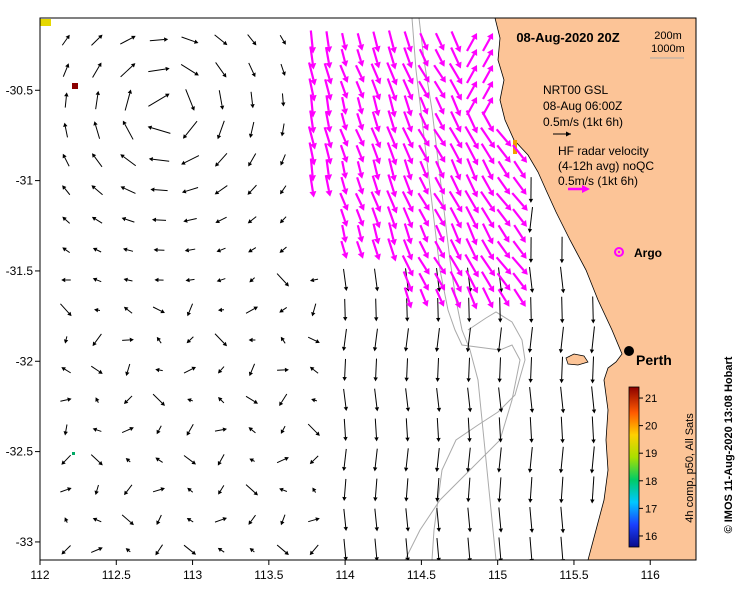  I want to click on x-tick-label: 112.5, so click(116, 575).